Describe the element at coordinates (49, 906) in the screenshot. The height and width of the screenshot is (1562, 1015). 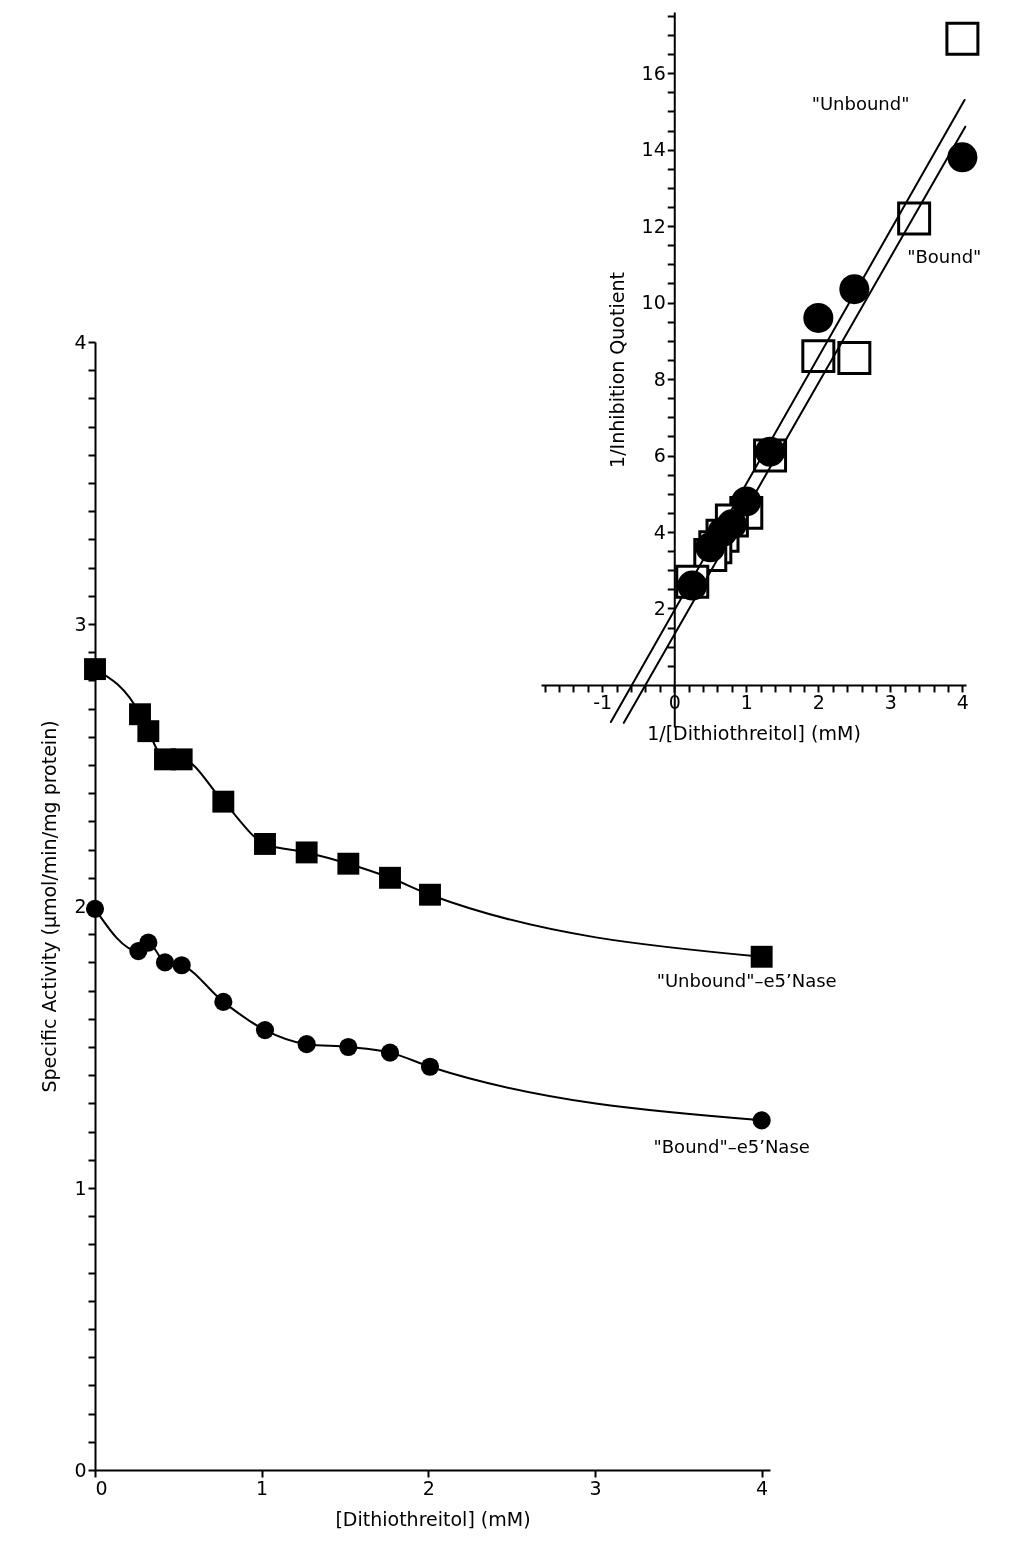
I see `y-axis-title: Specific Activity (µmol/min/mg protein)` at that location.